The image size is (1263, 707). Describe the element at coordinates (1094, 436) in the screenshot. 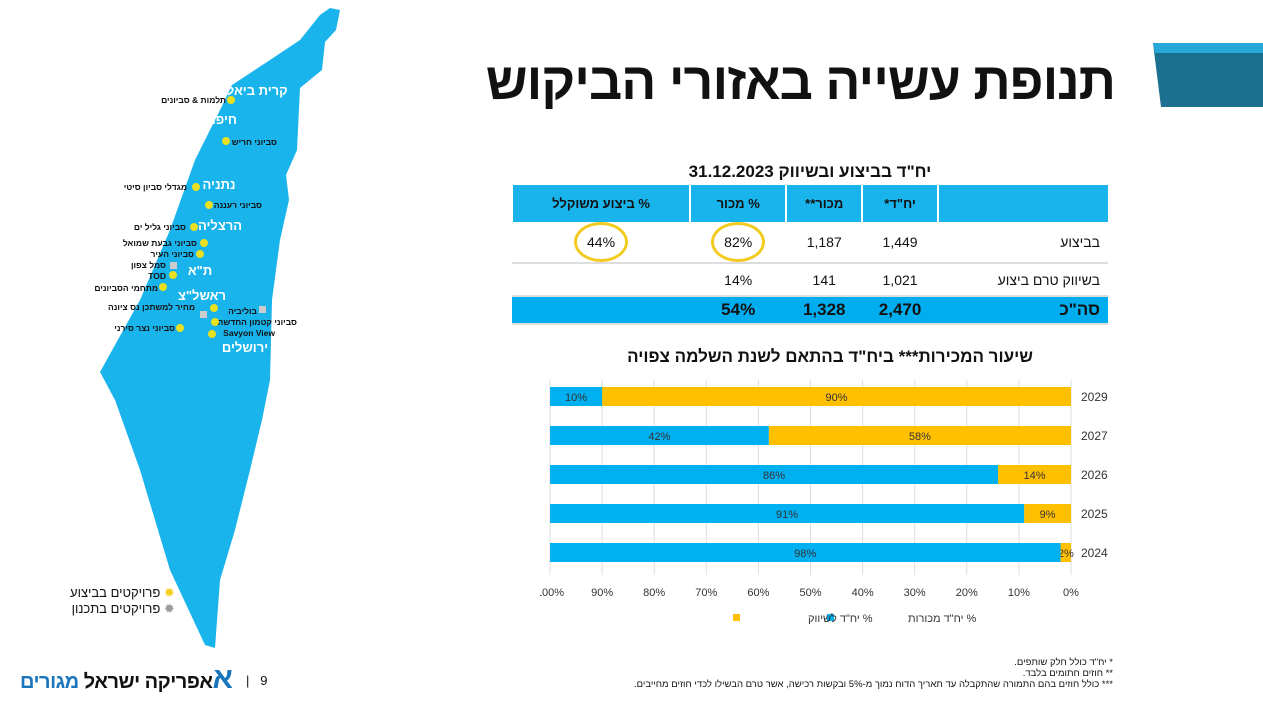

I see `y-tick-label: 2027` at that location.